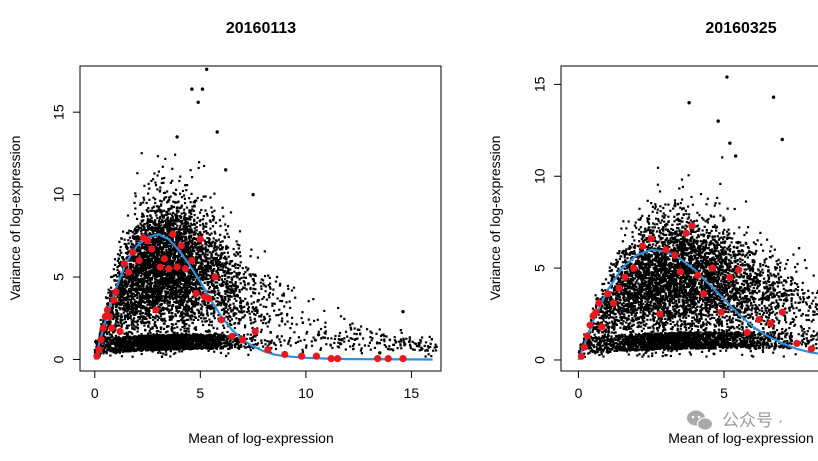 The image size is (818, 461). I want to click on chart-title: 20160113, so click(261, 28).